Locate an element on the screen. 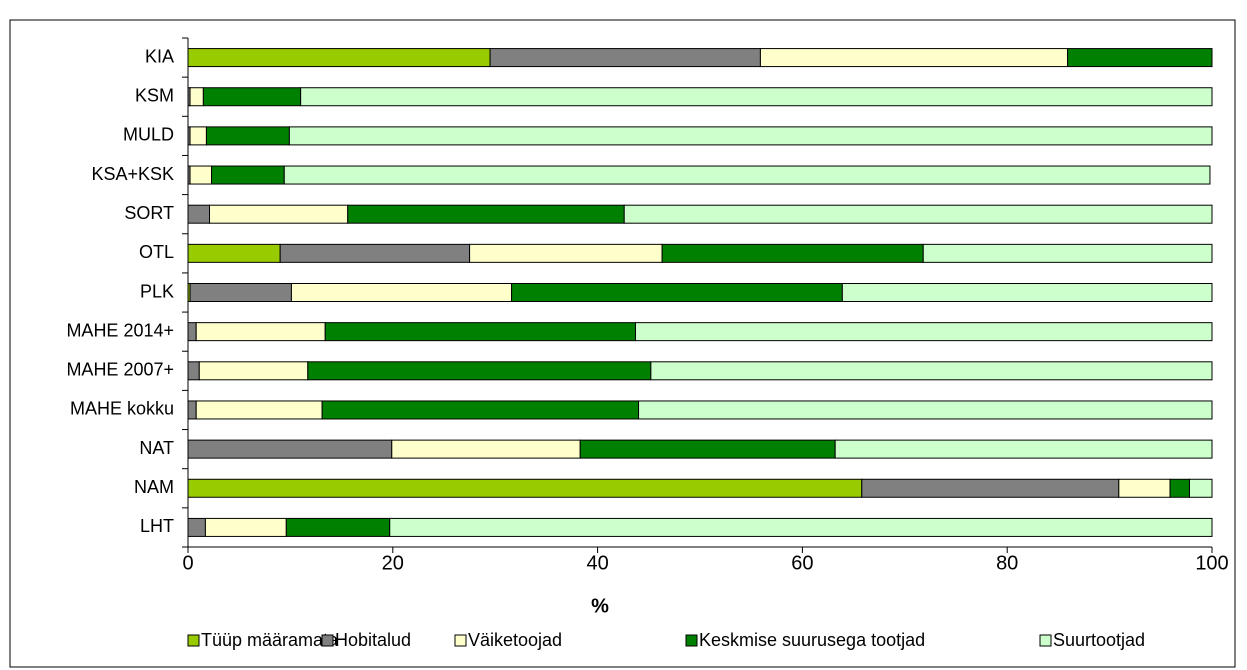 The width and height of the screenshot is (1247, 670). y-tick-label: KIA is located at coordinates (159, 56).